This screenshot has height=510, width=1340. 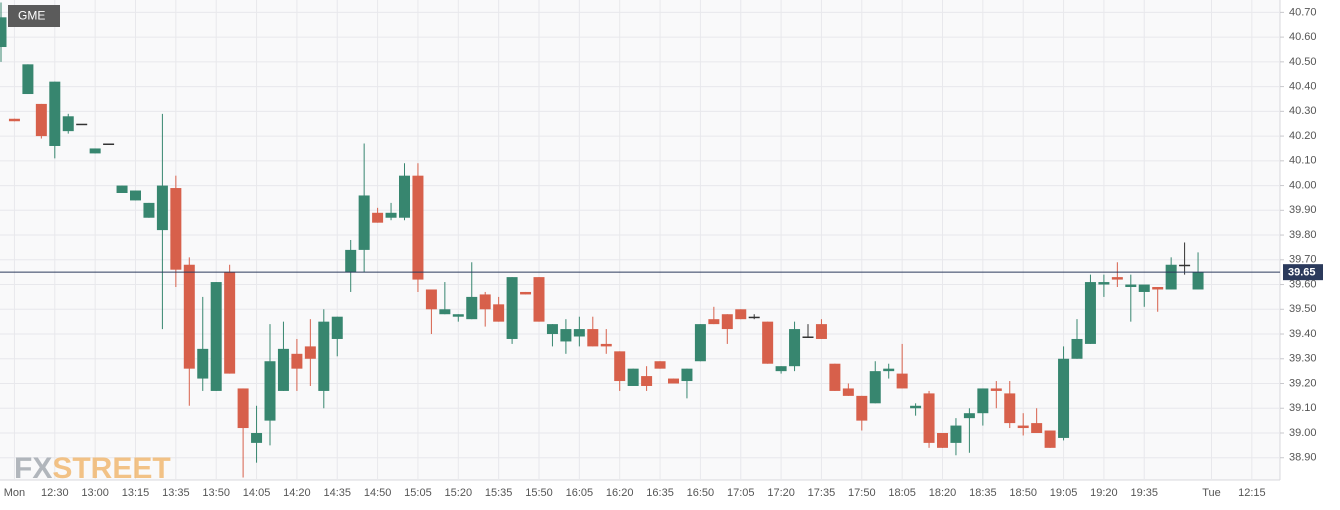 I want to click on y-tick-label: 39.00, so click(x=1303, y=433).